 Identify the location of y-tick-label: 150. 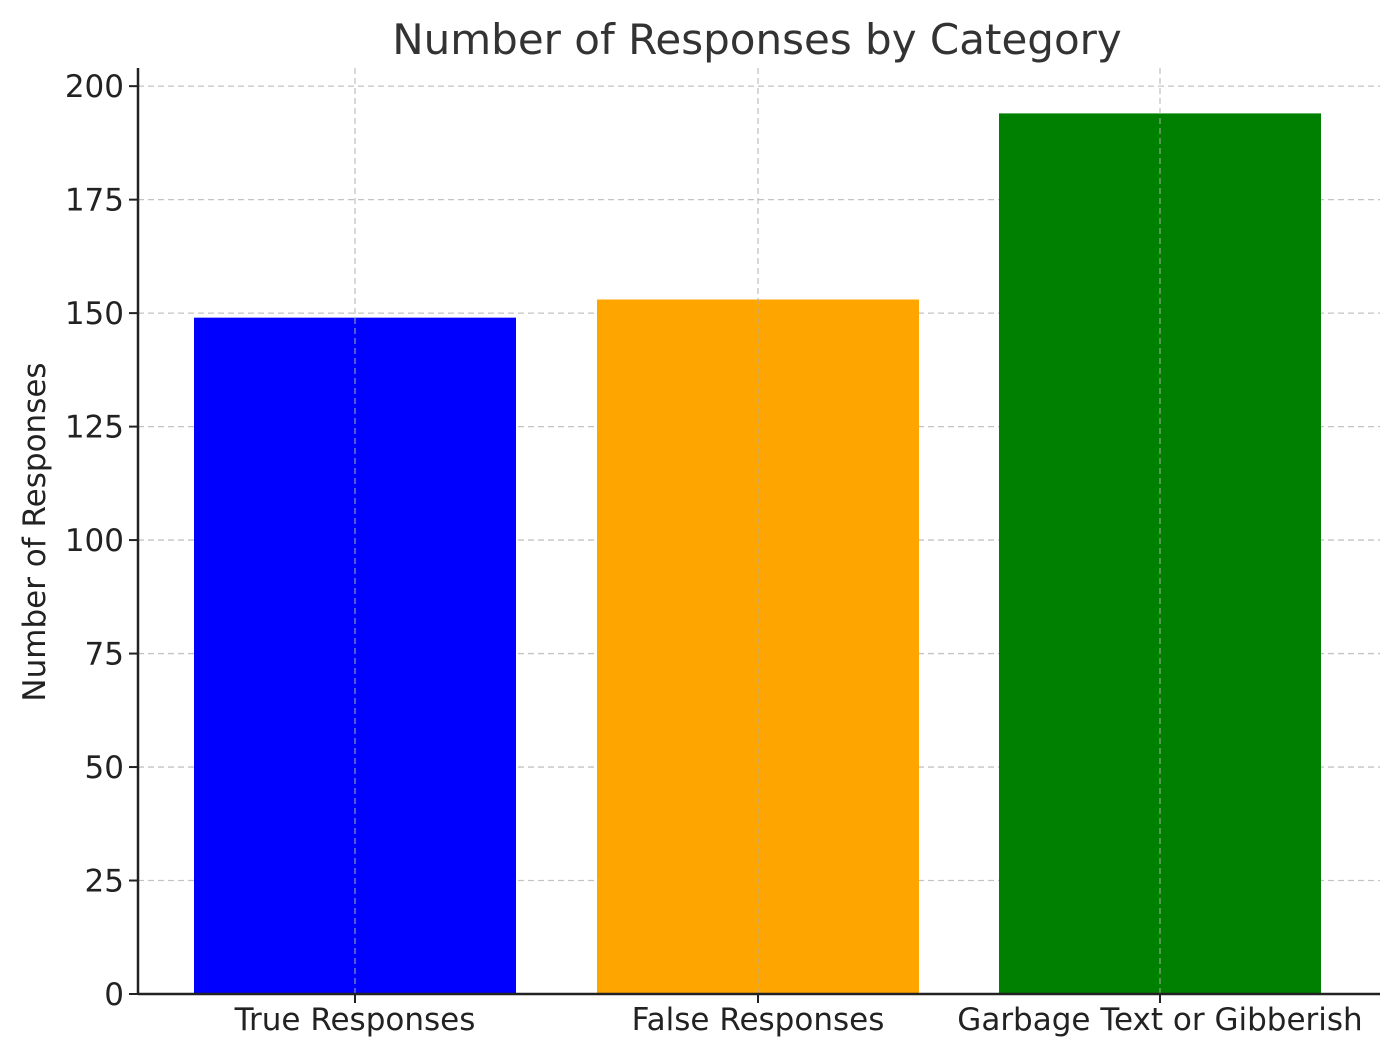
(94, 314).